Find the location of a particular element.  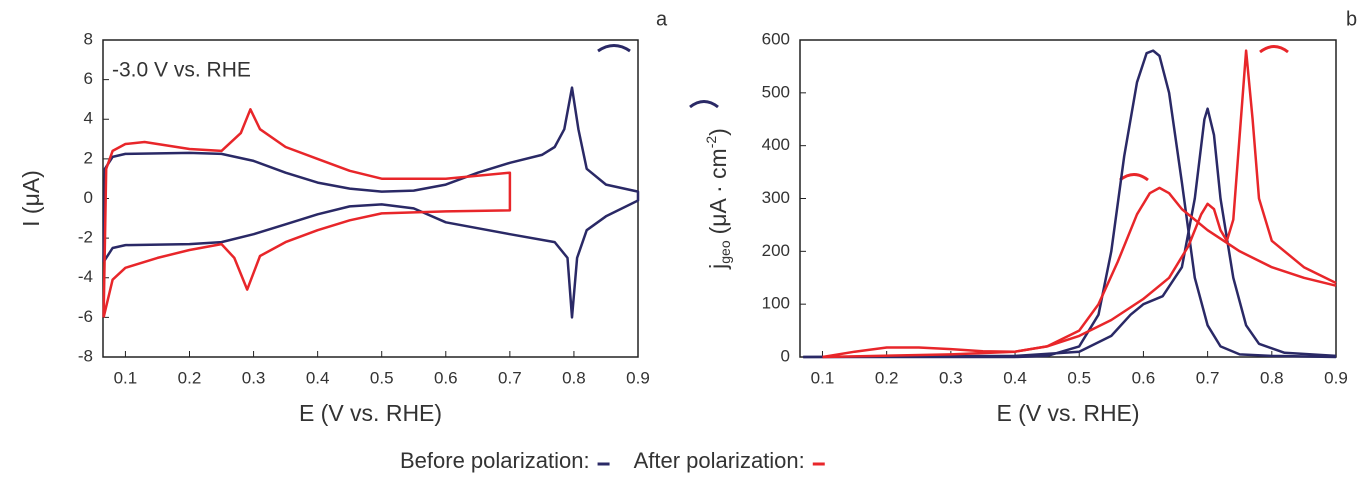

y-tick-label: -8 is located at coordinates (85, 355).